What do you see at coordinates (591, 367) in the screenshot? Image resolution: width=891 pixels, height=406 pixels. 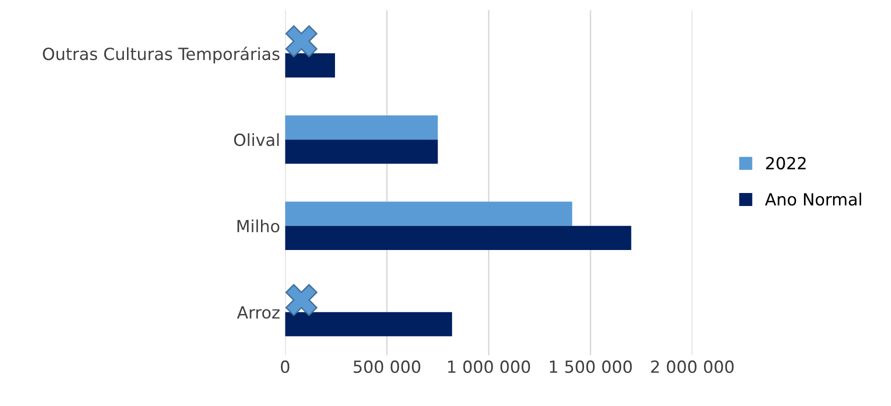 I see `x-tick-label: 1 500 000` at bounding box center [591, 367].